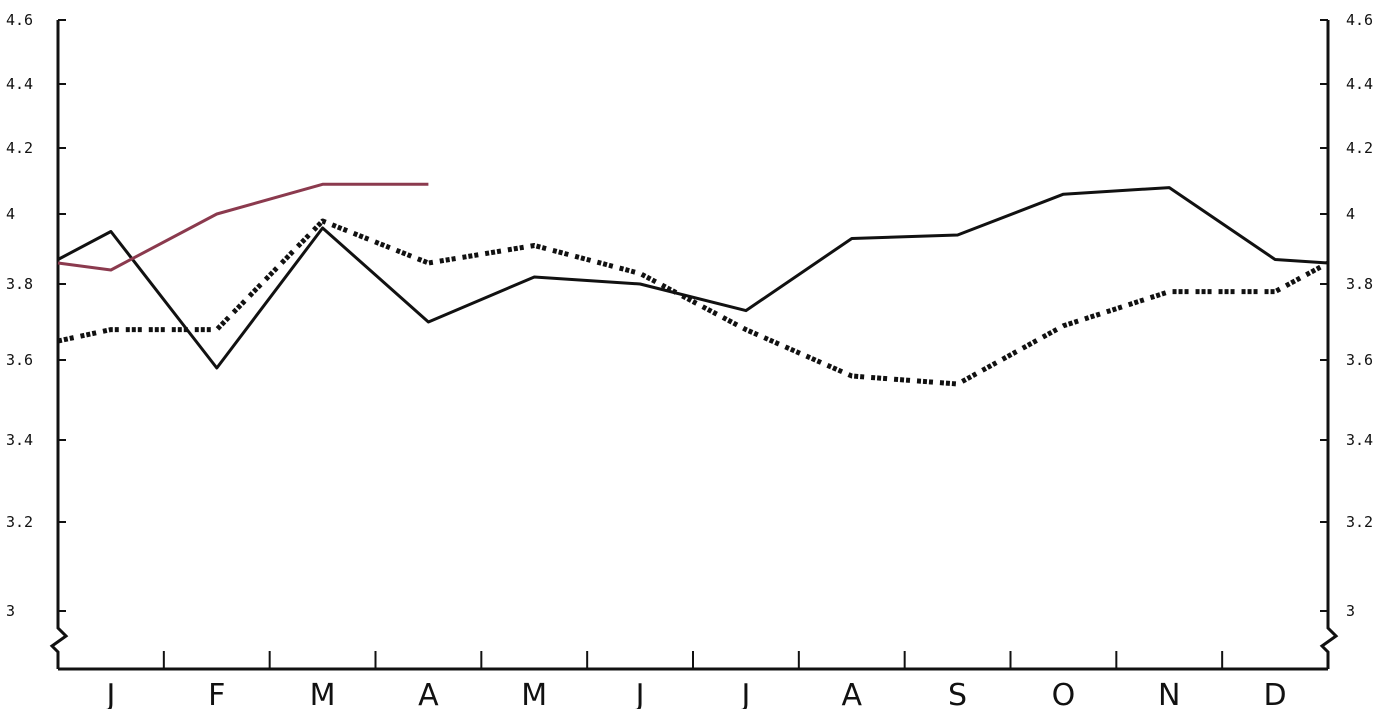  Describe the element at coordinates (19, 20) in the screenshot. I see `left-y-tick-label: 4.6` at that location.